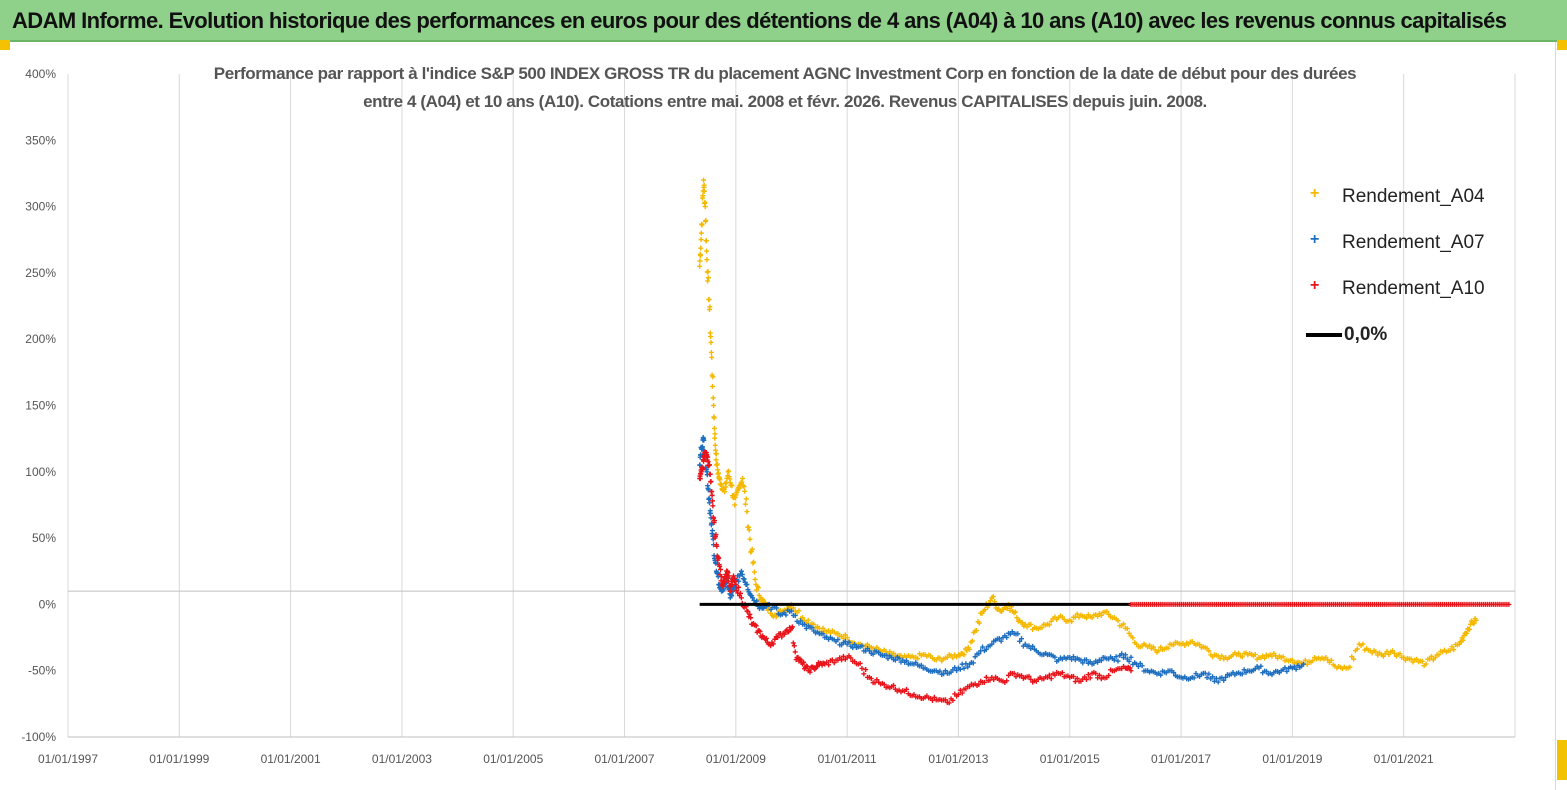 This screenshot has width=1567, height=790. I want to click on y-tick-label: 200%, so click(40, 339).